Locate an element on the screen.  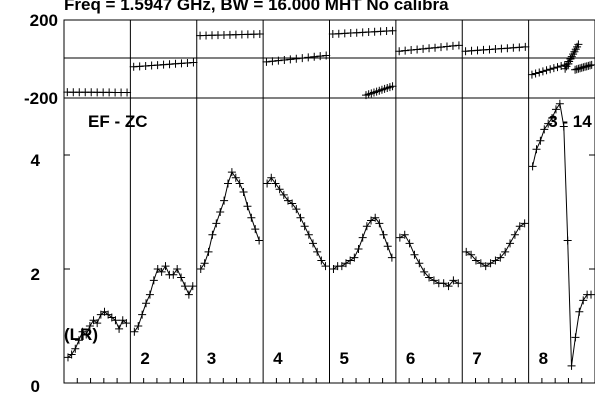
phase-series-8c is located at coordinates (583, 67).